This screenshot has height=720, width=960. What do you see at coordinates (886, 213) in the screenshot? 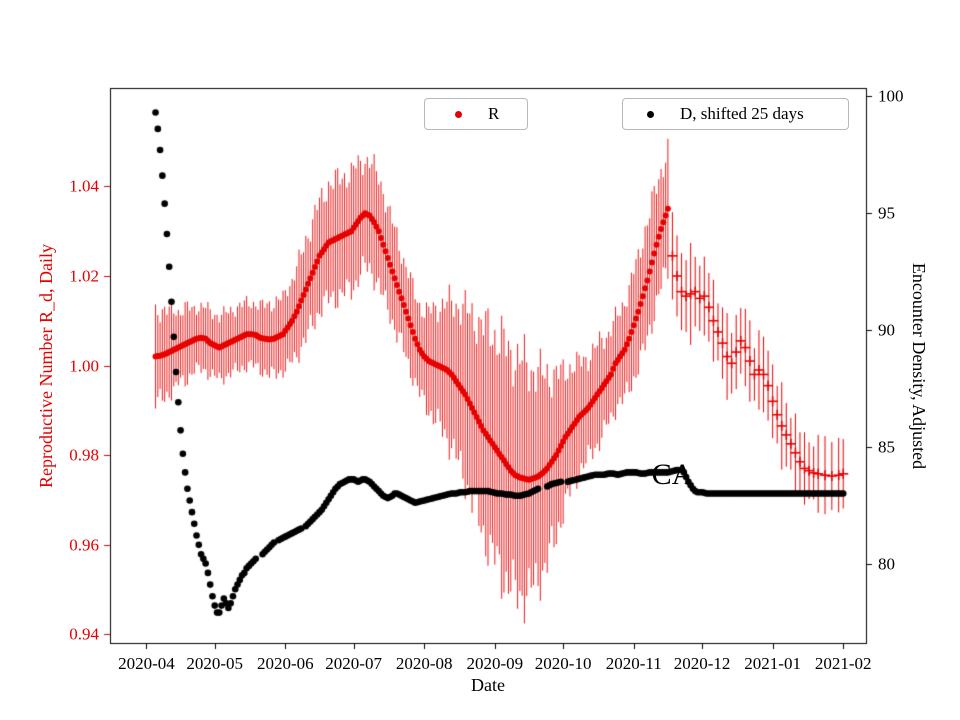
I see `right-y-tick-label: 95` at bounding box center [886, 213].